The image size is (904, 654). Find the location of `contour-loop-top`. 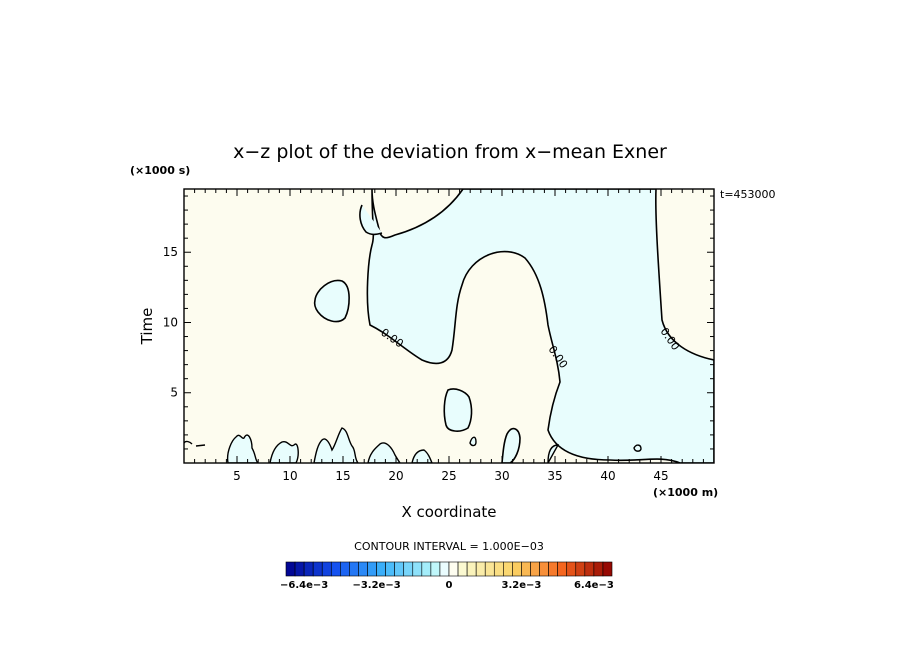

contour-loop-top is located at coordinates (371, 220).